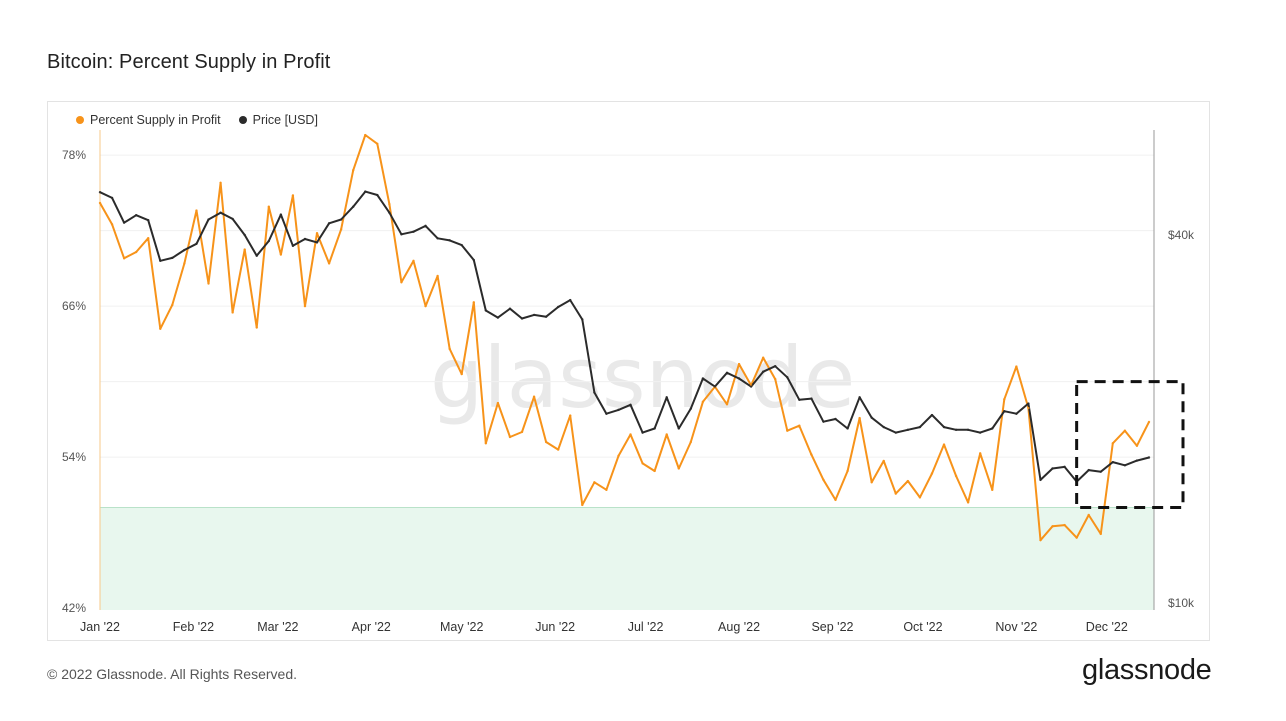 This screenshot has width=1286, height=721. I want to click on legend-item-profit: Percent Supply in Profit, so click(148, 120).